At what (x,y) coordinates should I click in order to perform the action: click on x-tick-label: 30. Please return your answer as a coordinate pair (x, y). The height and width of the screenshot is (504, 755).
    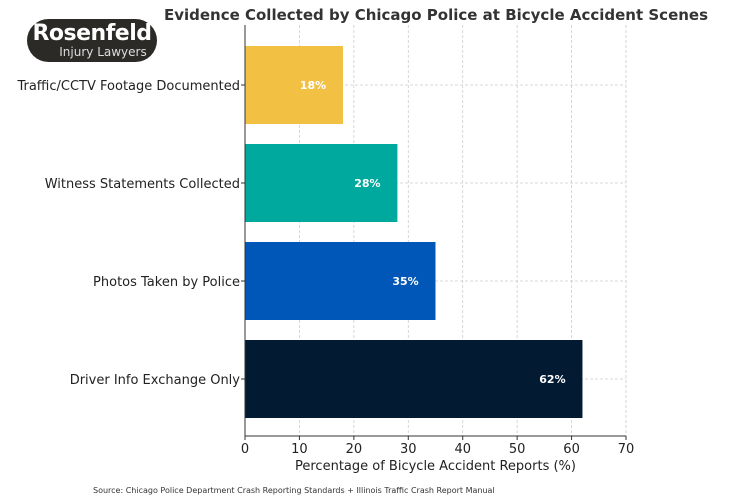
    Looking at the image, I should click on (408, 449).